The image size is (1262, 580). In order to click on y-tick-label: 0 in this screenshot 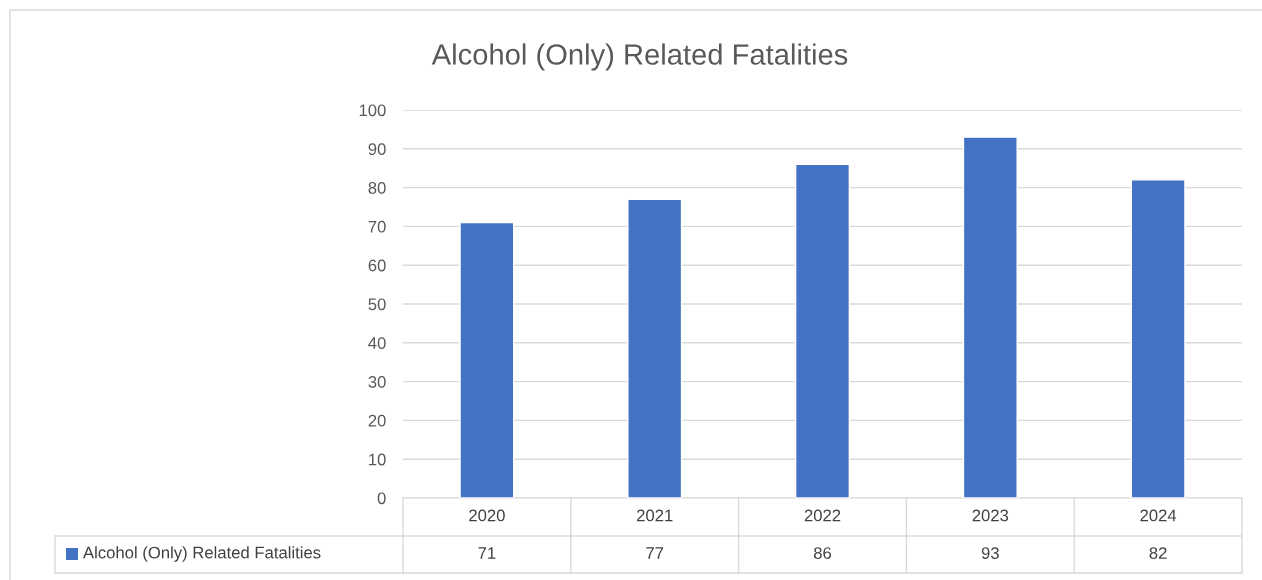, I will do `click(381, 498)`.